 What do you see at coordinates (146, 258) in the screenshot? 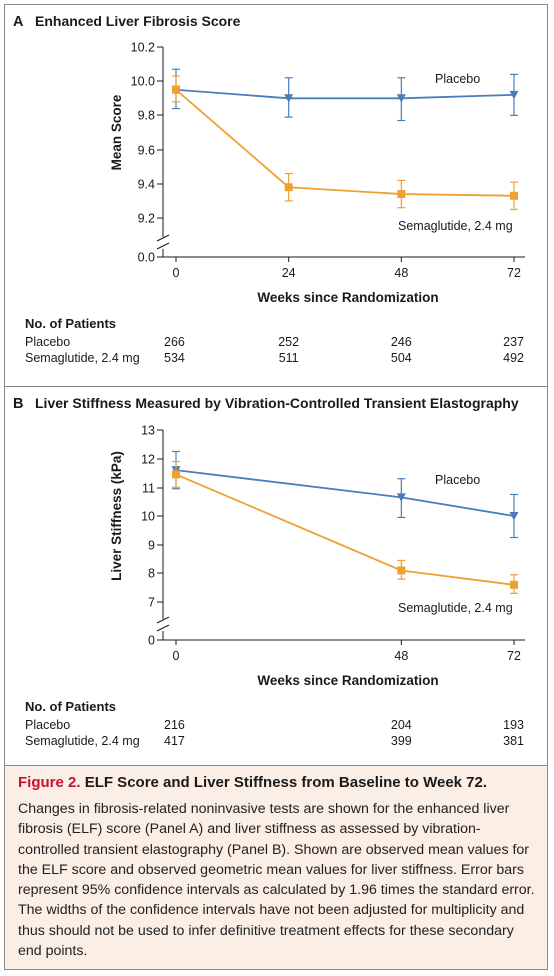
I see `y-tick-label: 0.0` at bounding box center [146, 258].